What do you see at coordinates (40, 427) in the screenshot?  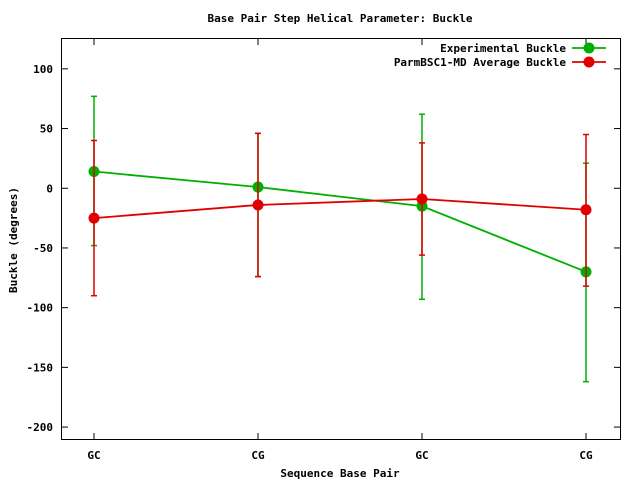 I see `y-tick-label: -200` at bounding box center [40, 427].